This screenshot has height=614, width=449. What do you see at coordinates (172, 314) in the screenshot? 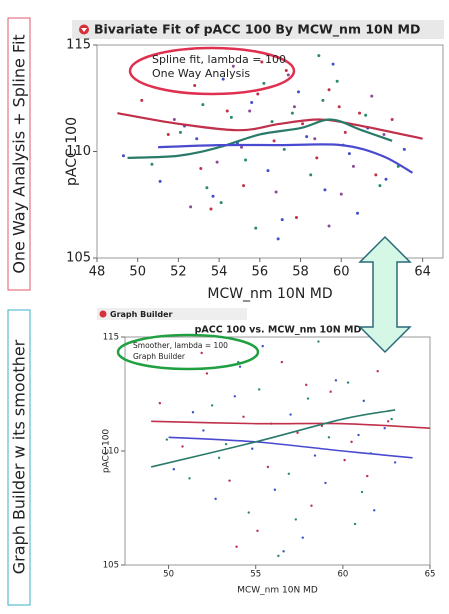
I see `panel-header` at bounding box center [172, 314].